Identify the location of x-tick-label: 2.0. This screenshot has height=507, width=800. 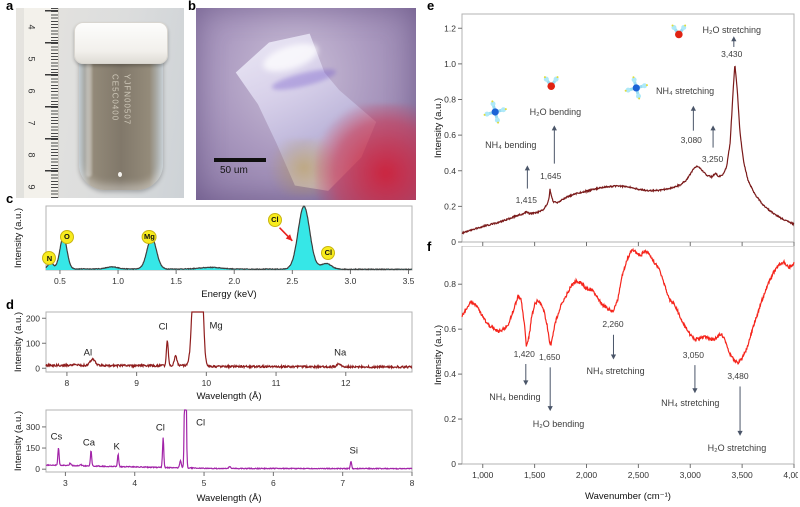
(234, 281).